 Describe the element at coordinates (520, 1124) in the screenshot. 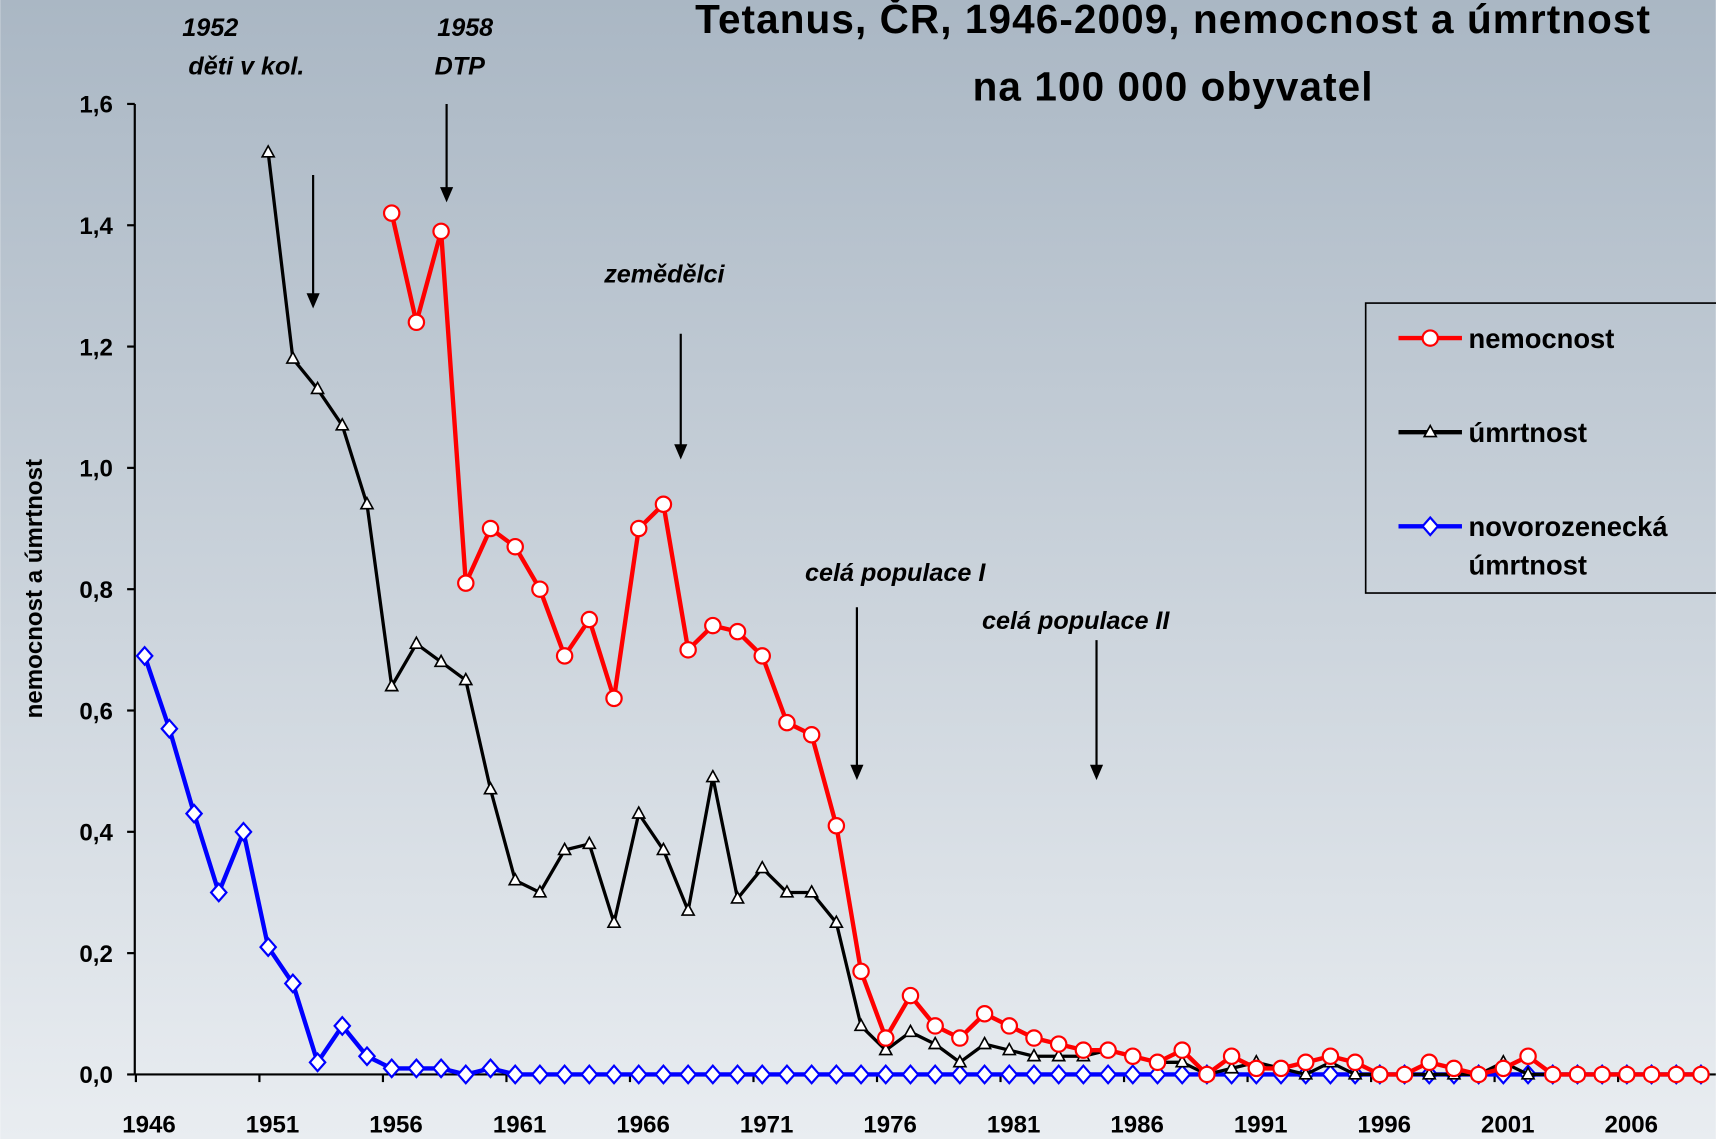

I see `x-tick-label: 1961` at that location.